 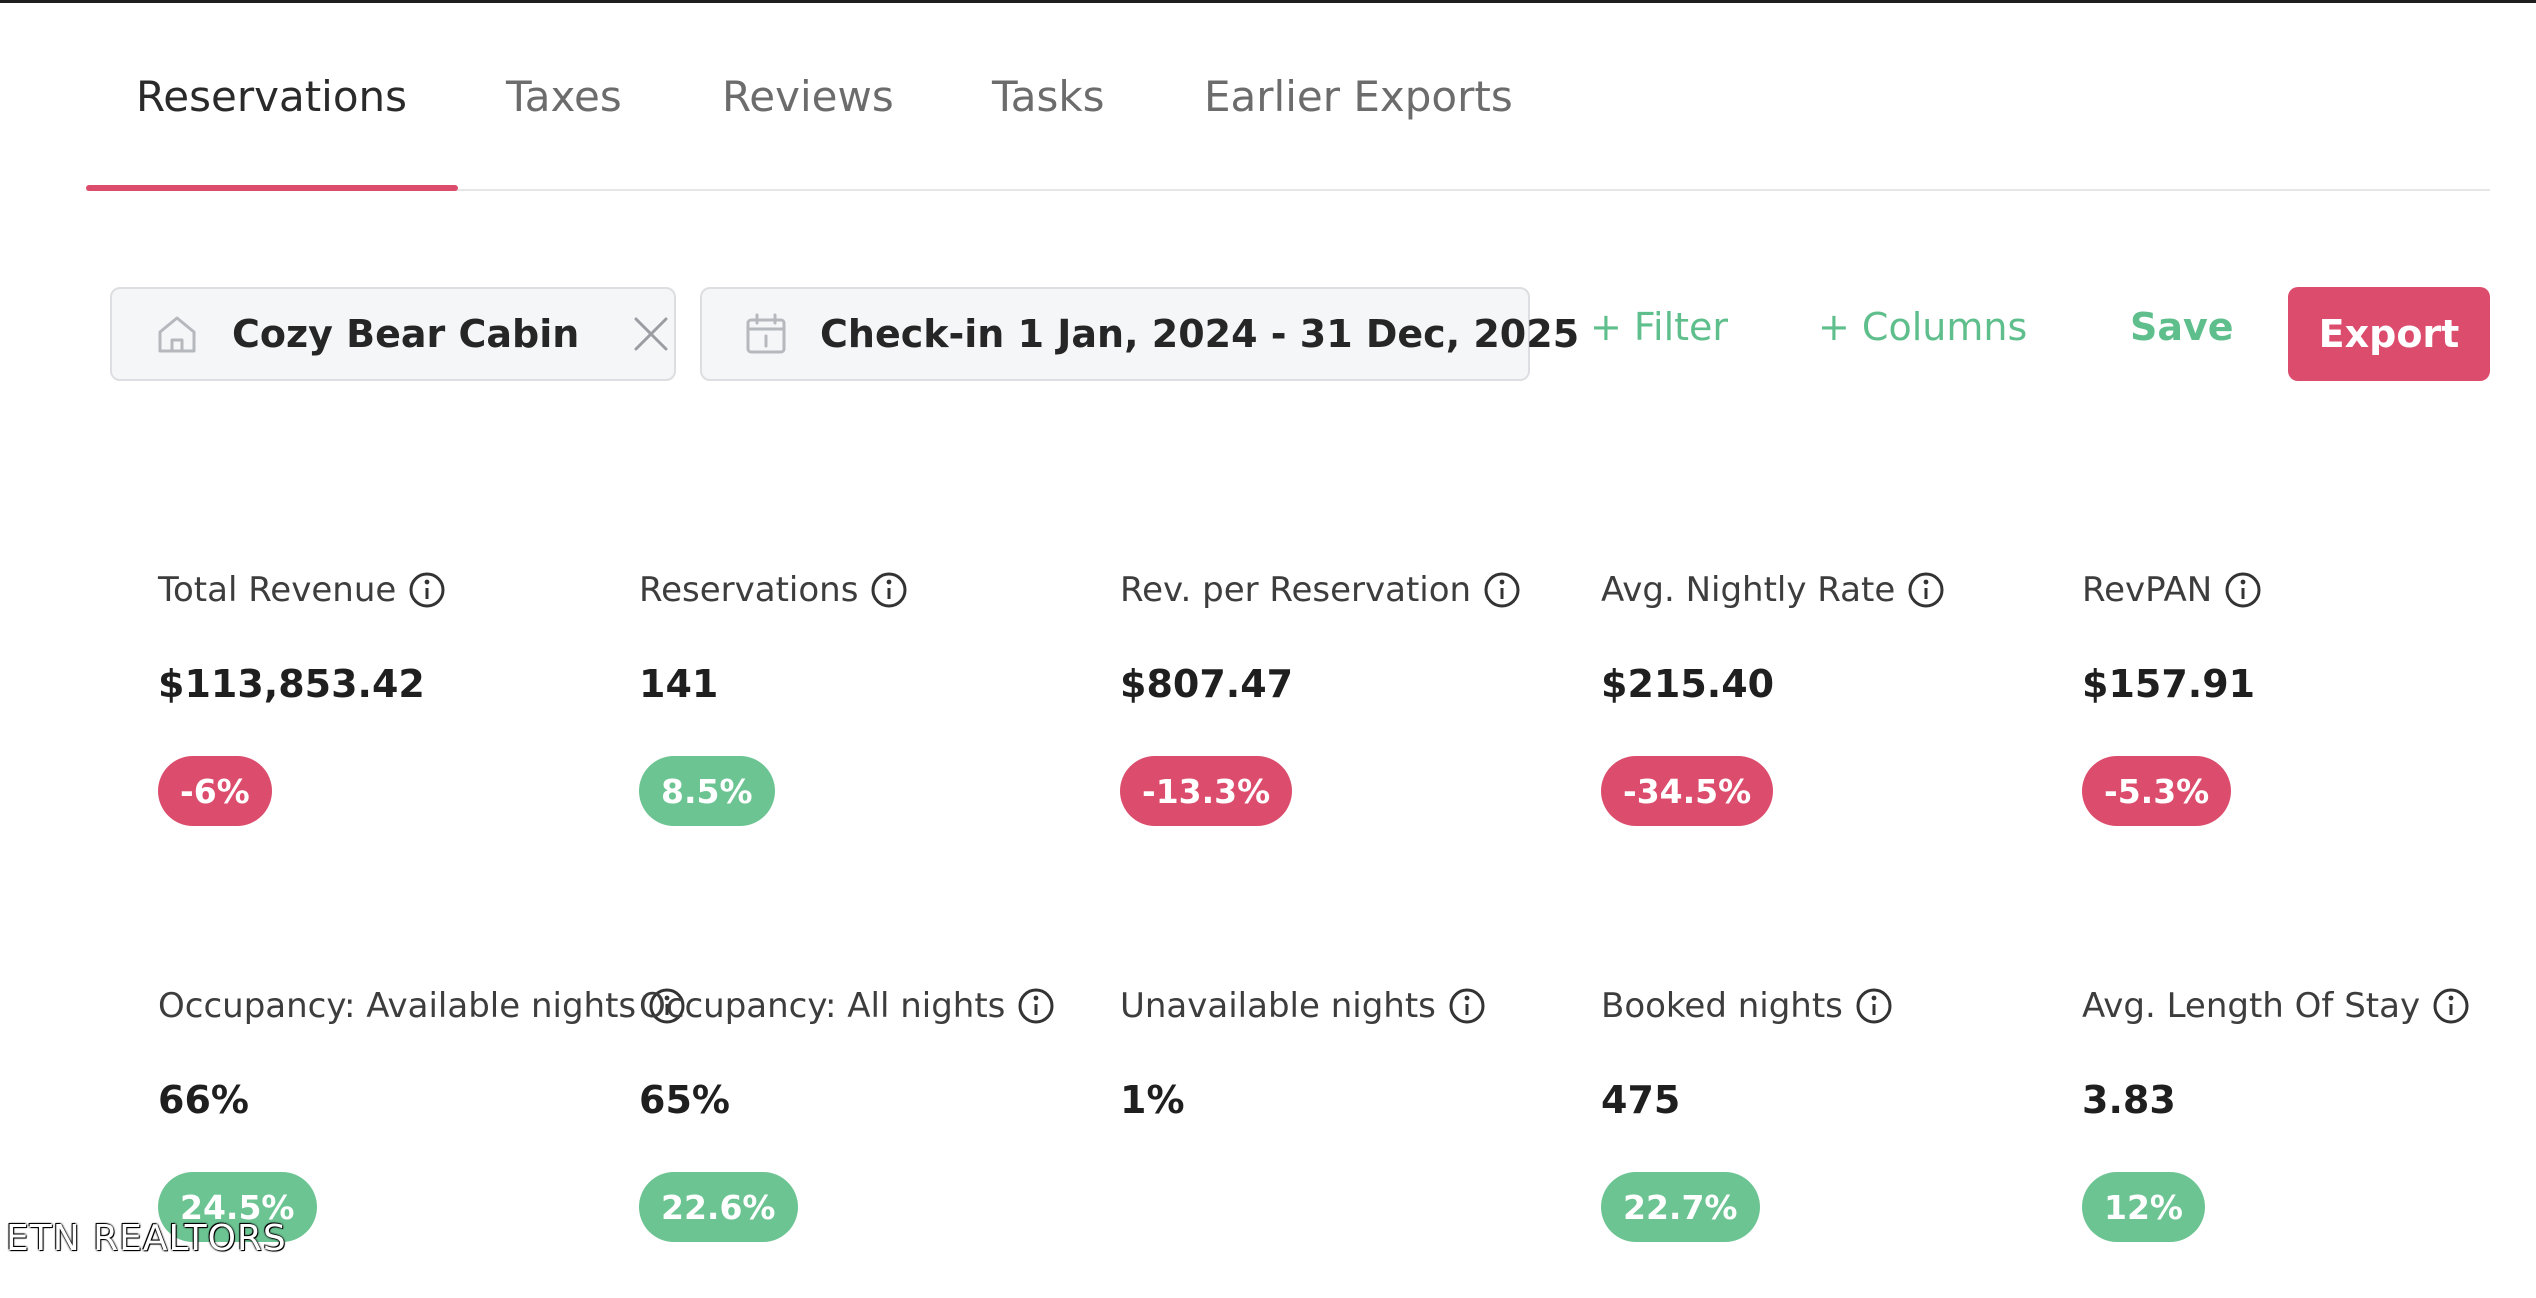 What do you see at coordinates (718, 1207) in the screenshot?
I see `change-badge: 22.6%` at bounding box center [718, 1207].